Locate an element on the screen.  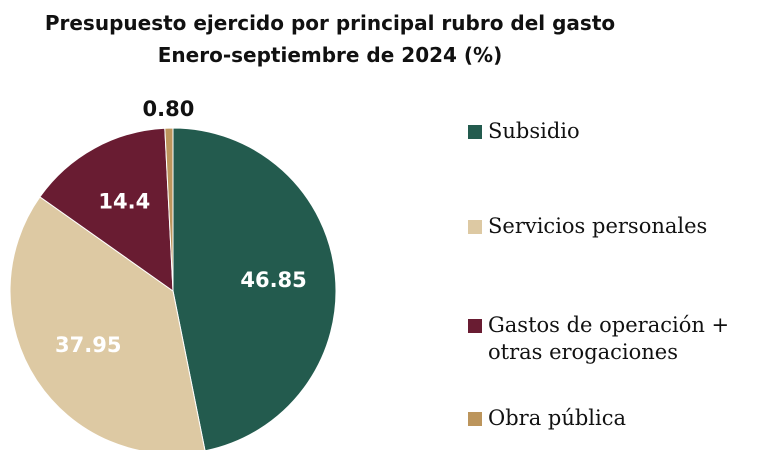
data-label: 46.85 is located at coordinates (273, 280).